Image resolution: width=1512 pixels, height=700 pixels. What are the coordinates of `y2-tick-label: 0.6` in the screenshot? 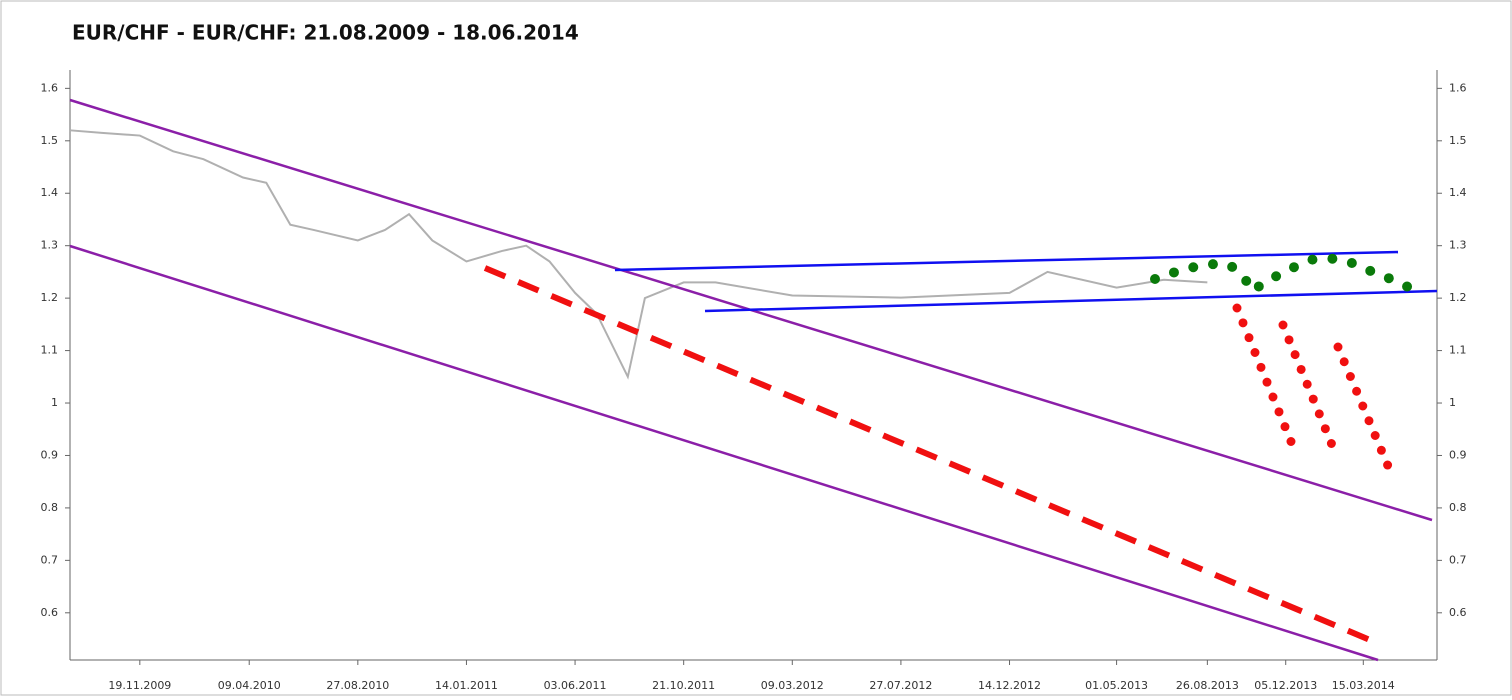 It's located at (1458, 612).